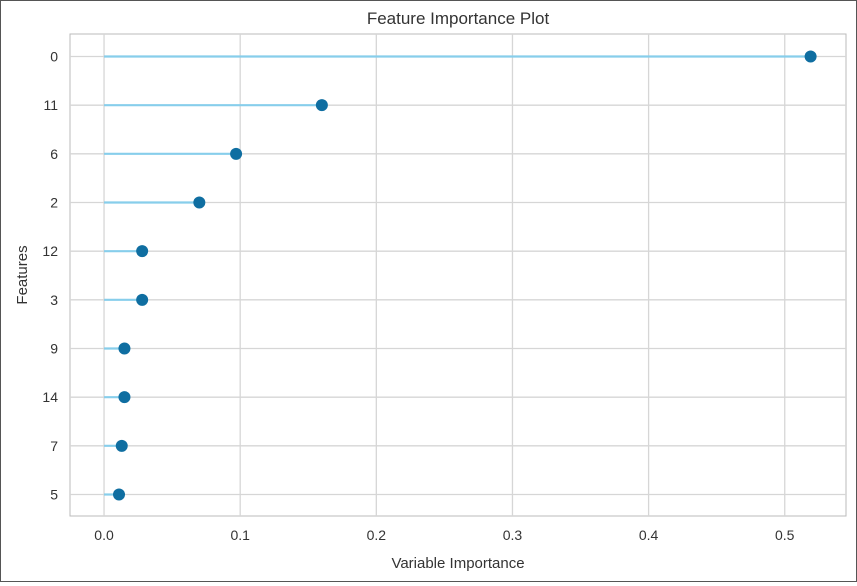  I want to click on x-tick-label: 0.1, so click(240, 535).